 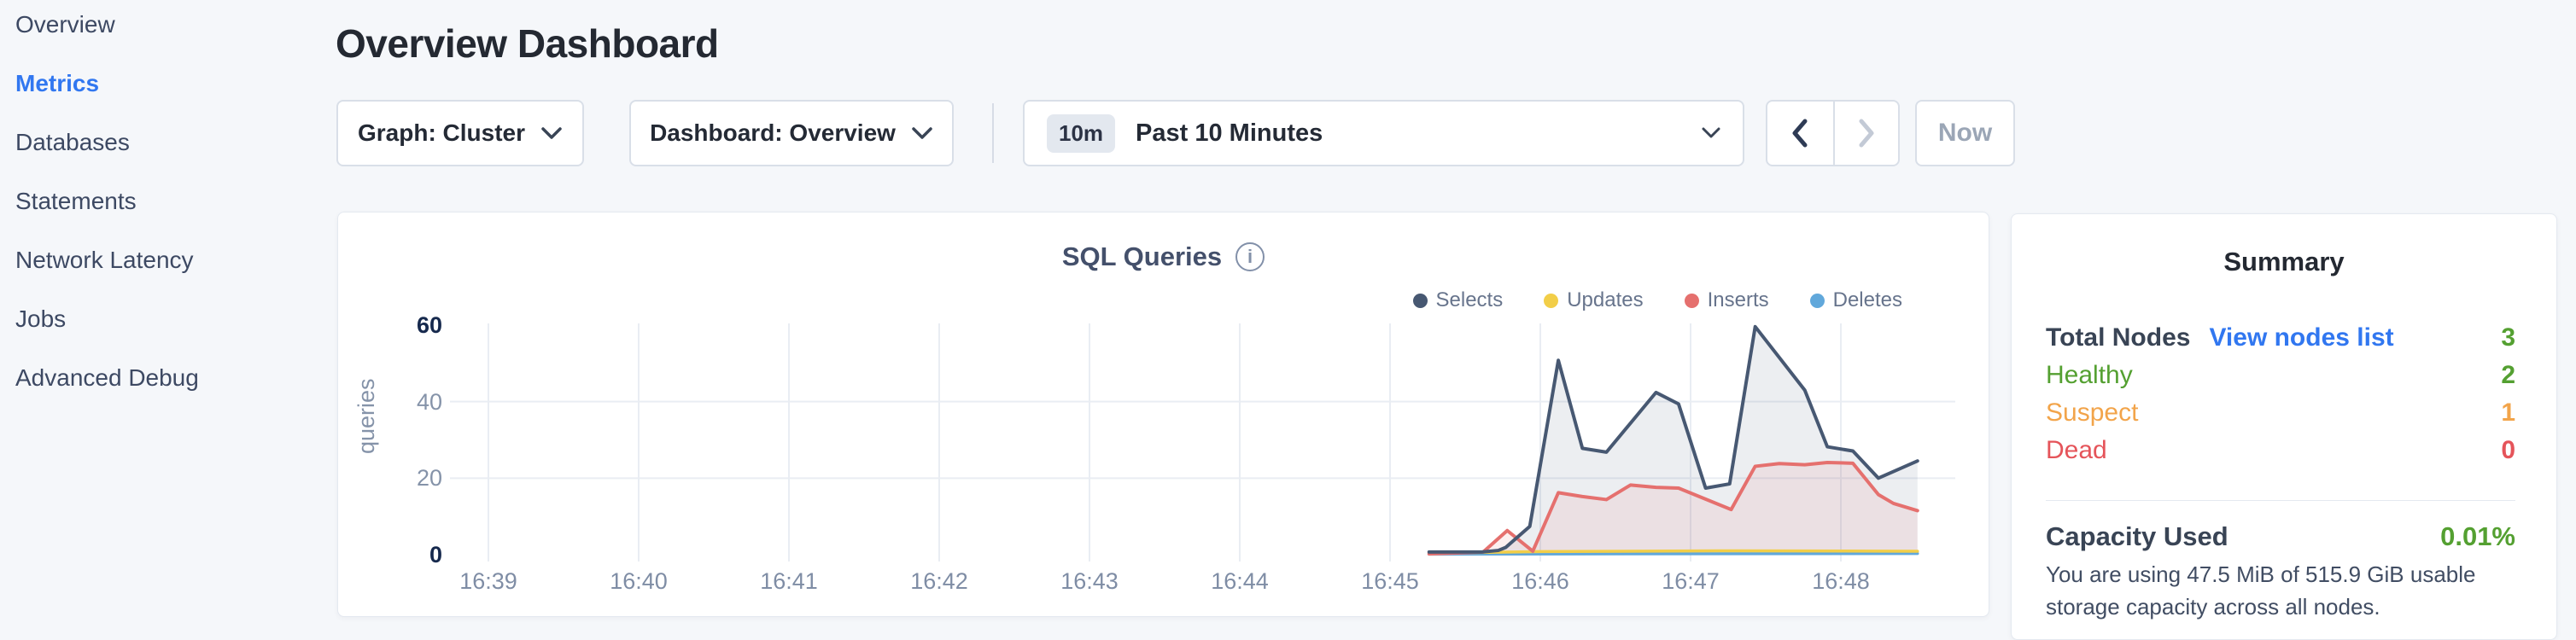 What do you see at coordinates (773, 132) in the screenshot?
I see `dashboard-dropdown-label: Dashboard: Overview` at bounding box center [773, 132].